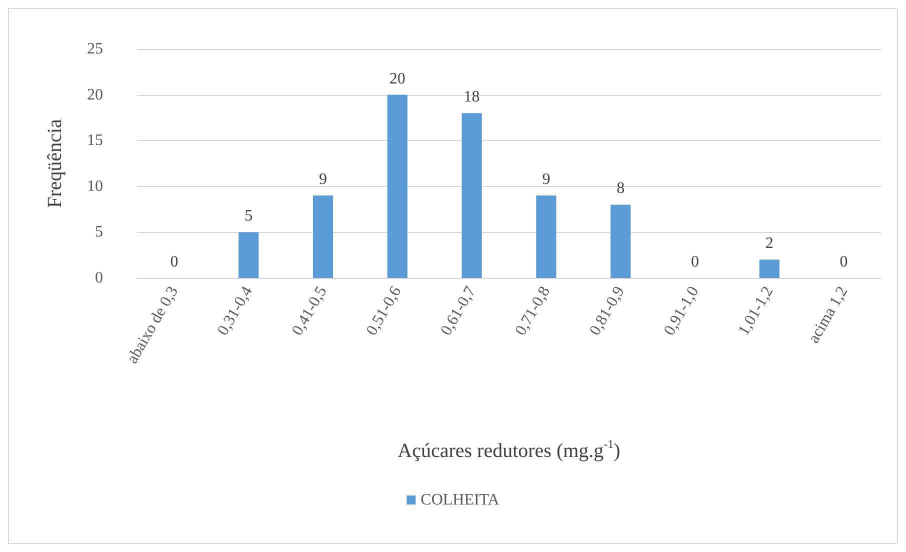 Image resolution: width=906 pixels, height=552 pixels. What do you see at coordinates (248, 216) in the screenshot?
I see `data-label: 5` at bounding box center [248, 216].